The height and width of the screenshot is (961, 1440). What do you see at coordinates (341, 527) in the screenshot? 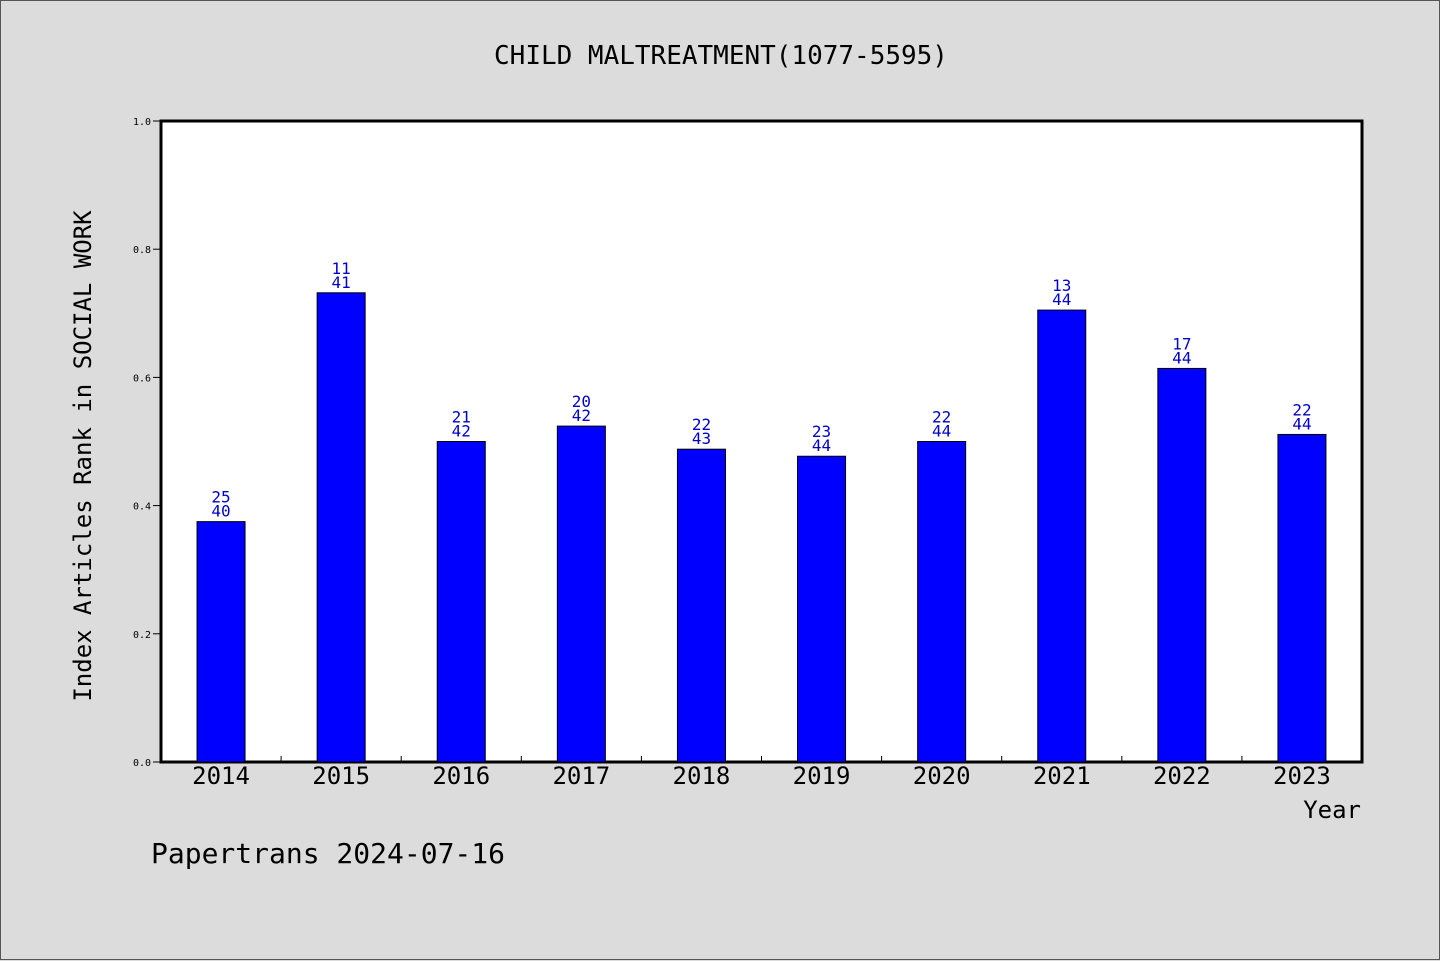
I see `bar-2015` at bounding box center [341, 527].